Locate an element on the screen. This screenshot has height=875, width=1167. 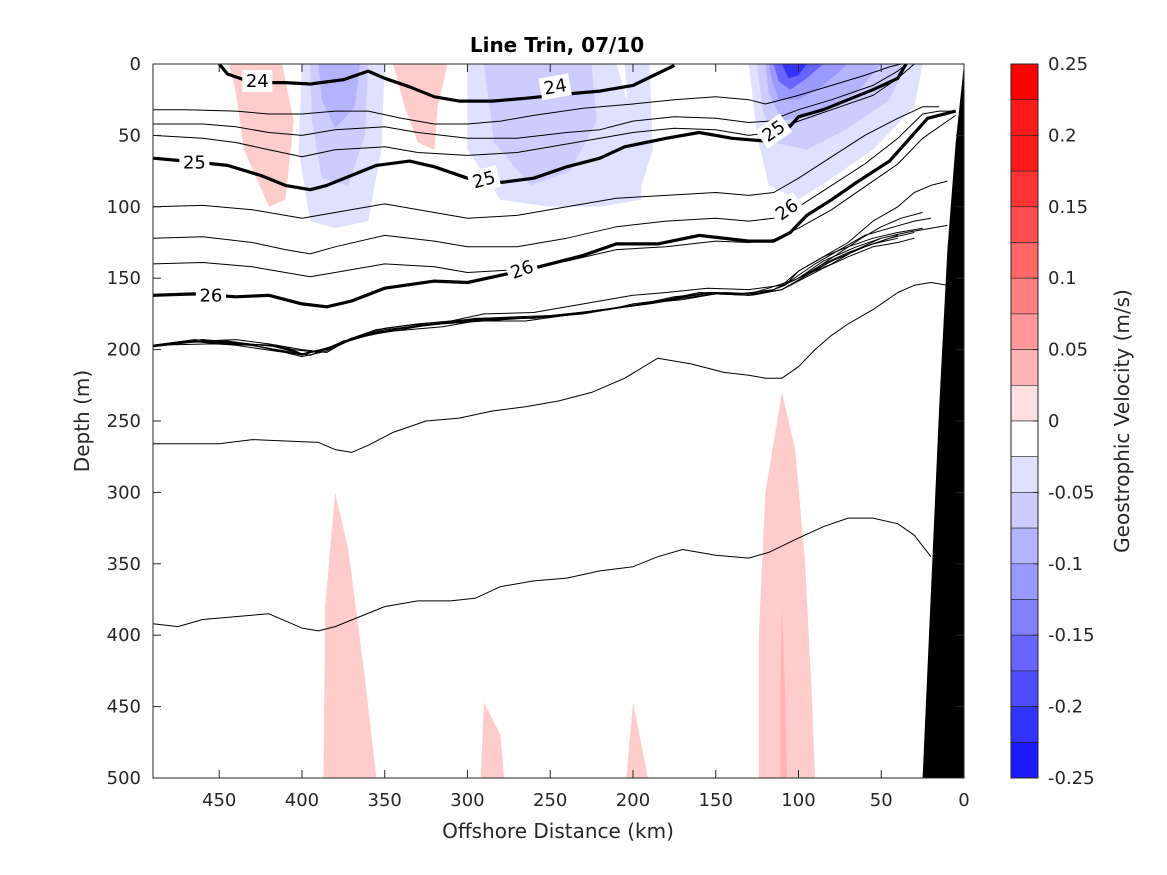
colorbar-tick-label: 0 is located at coordinates (1053, 421).